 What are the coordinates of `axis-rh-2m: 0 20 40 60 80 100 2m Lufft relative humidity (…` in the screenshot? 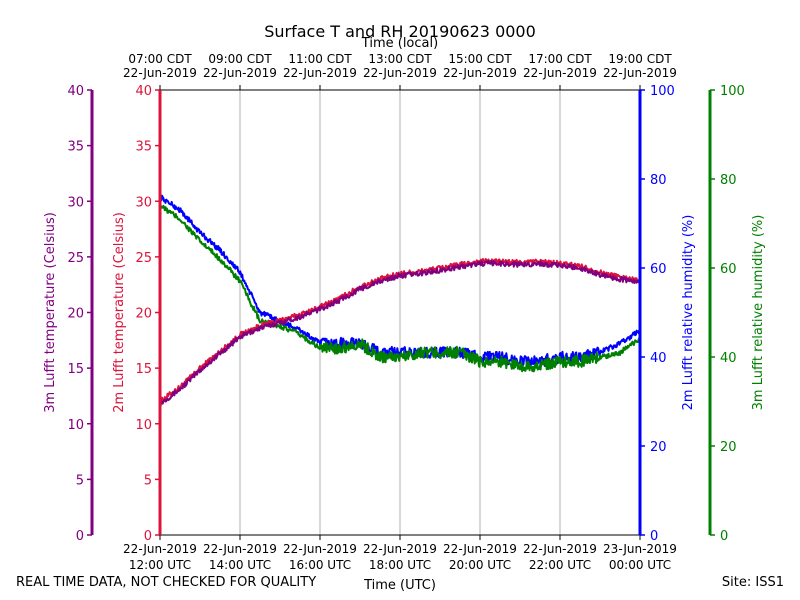 It's located at (667, 314).